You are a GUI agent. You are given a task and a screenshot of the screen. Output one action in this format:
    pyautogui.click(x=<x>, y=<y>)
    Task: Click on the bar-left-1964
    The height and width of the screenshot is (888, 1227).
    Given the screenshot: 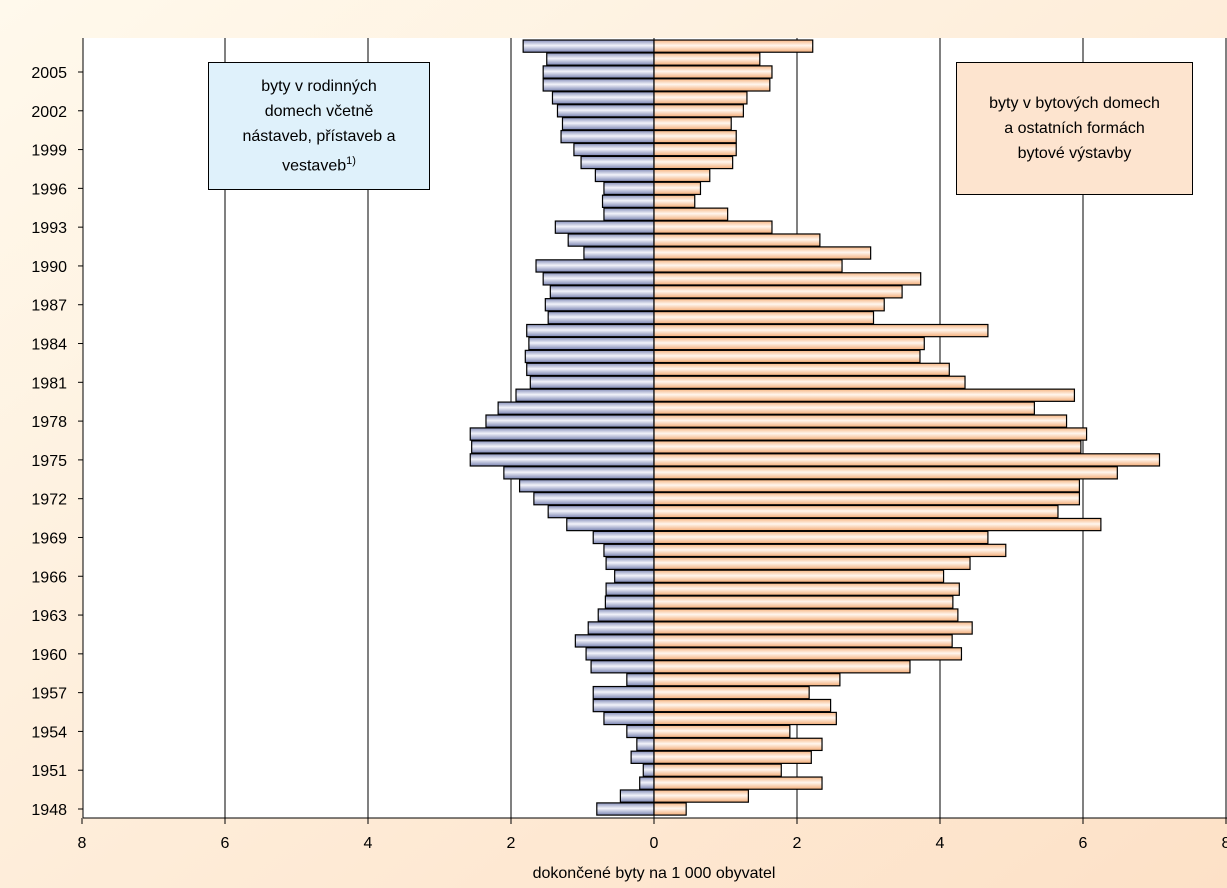 What is the action you would take?
    pyautogui.click(x=629, y=602)
    